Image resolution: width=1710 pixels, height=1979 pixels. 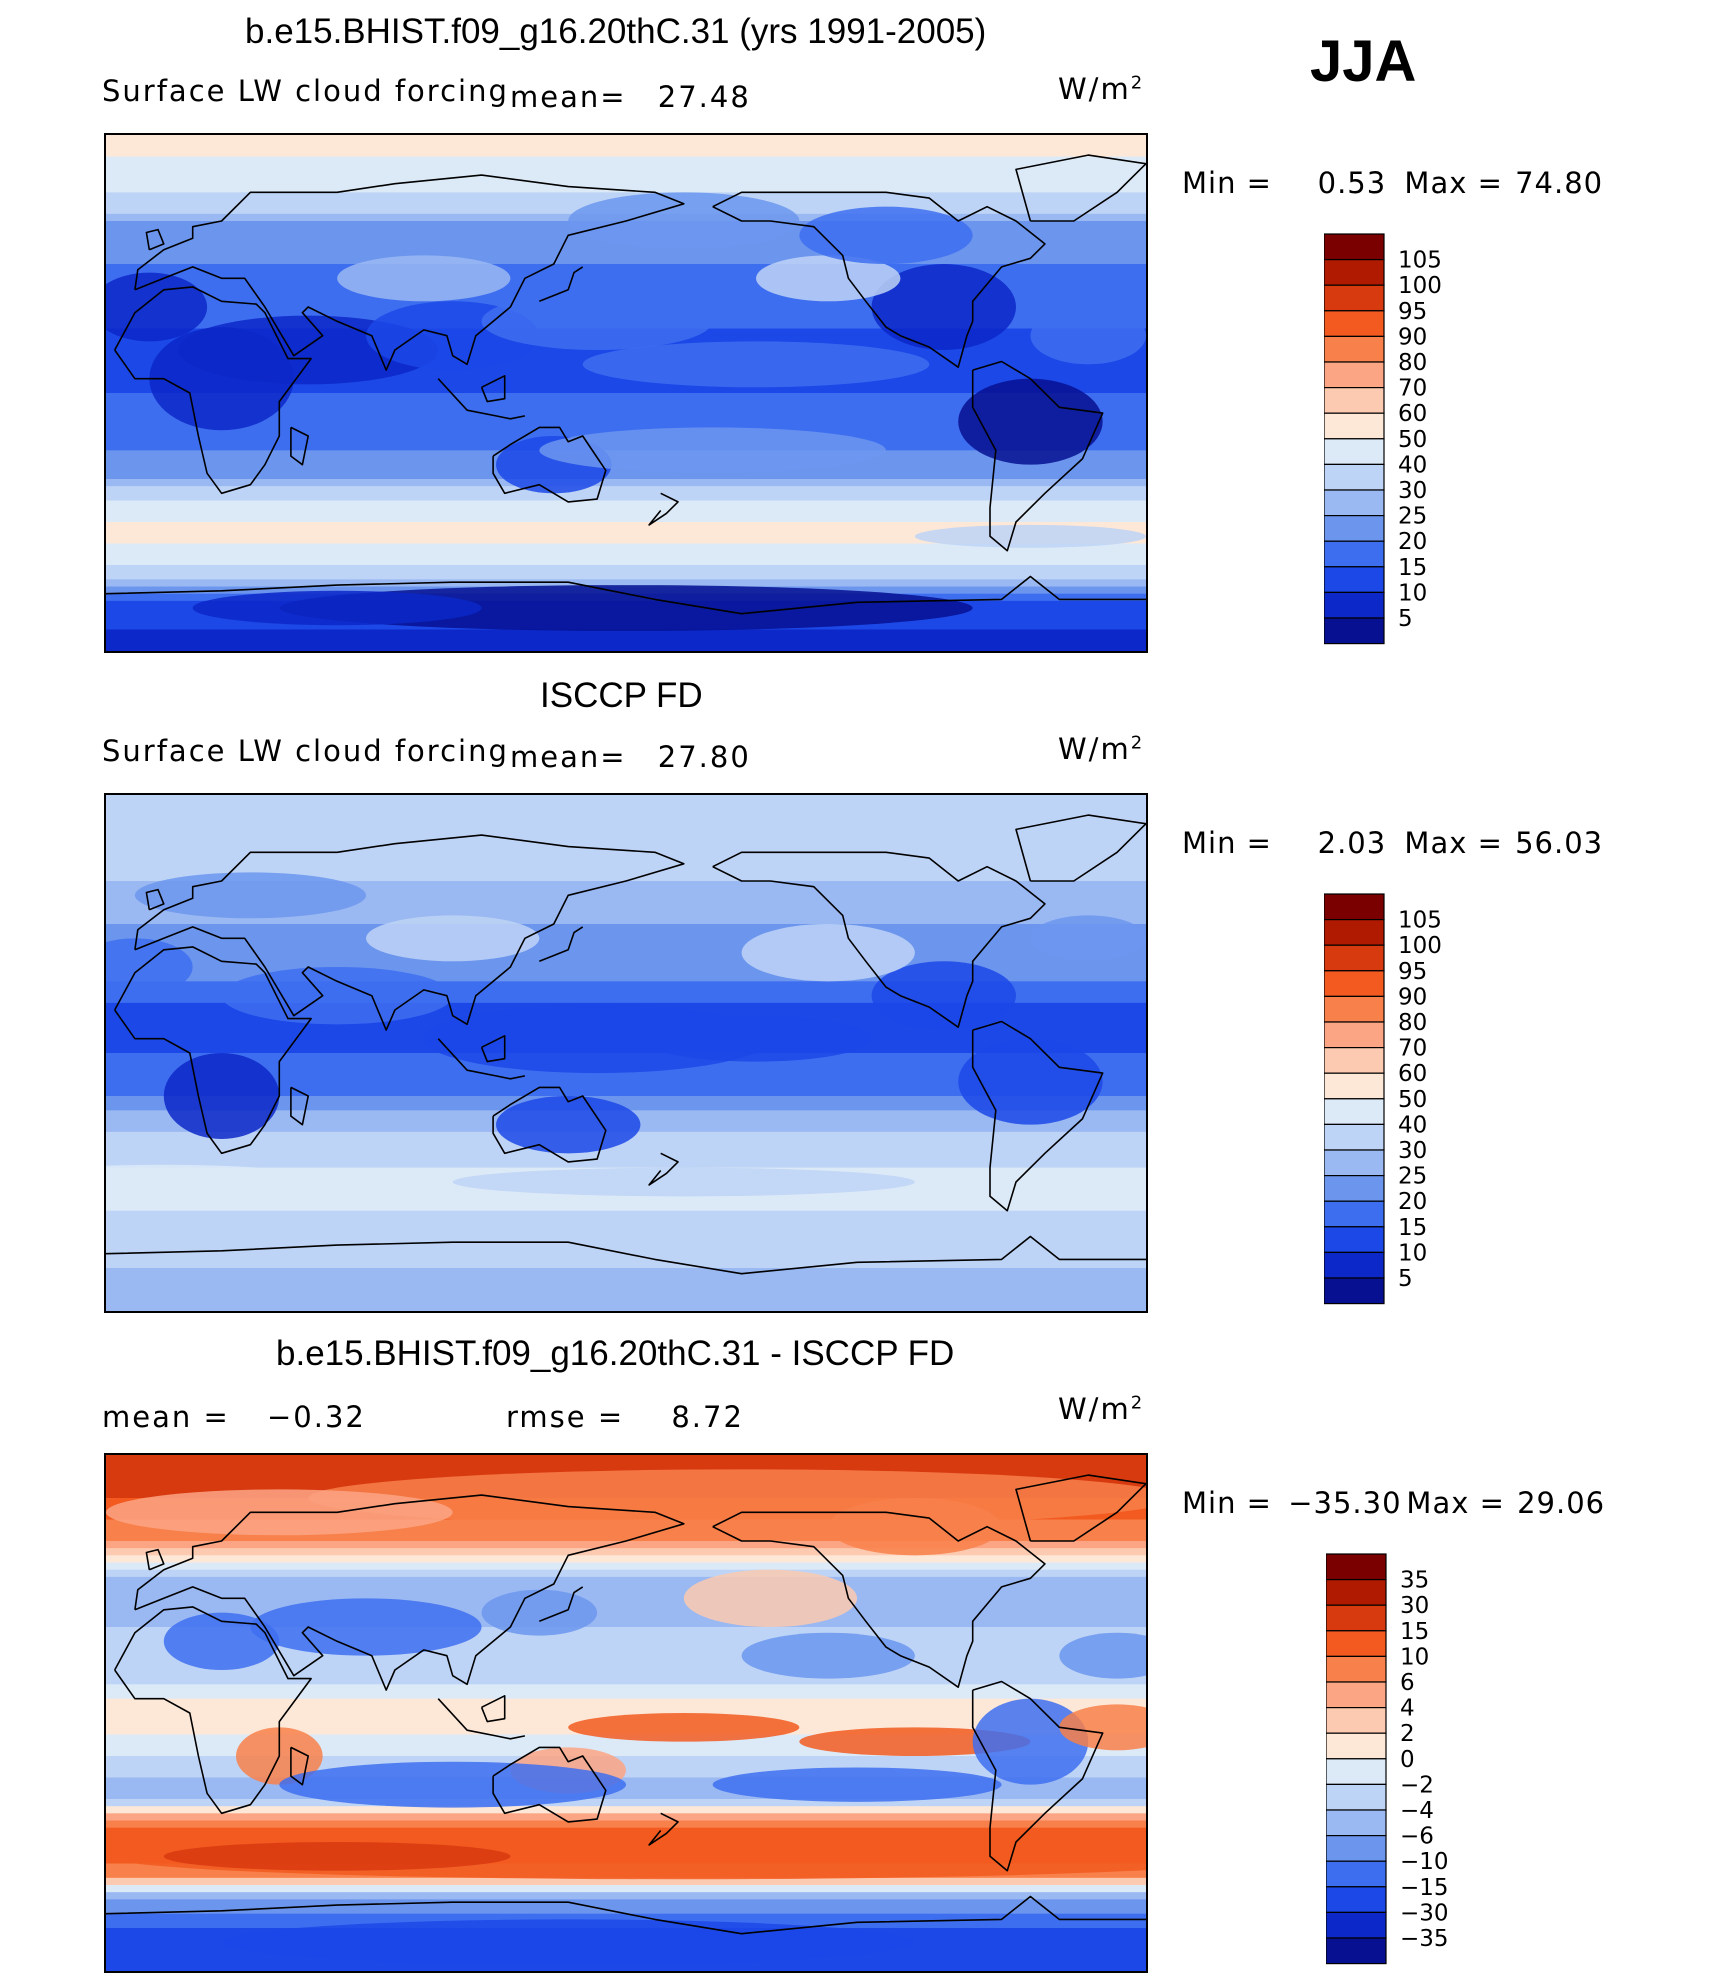 I want to click on panel3-max-label: Max =, so click(x=1455, y=1503).